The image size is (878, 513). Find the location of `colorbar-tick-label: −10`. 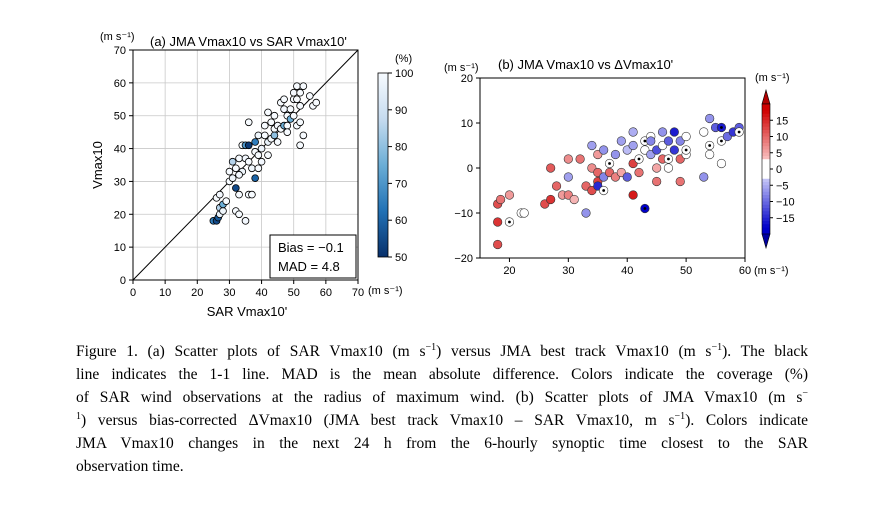

colorbar-tick-label: −10 is located at coordinates (785, 203).